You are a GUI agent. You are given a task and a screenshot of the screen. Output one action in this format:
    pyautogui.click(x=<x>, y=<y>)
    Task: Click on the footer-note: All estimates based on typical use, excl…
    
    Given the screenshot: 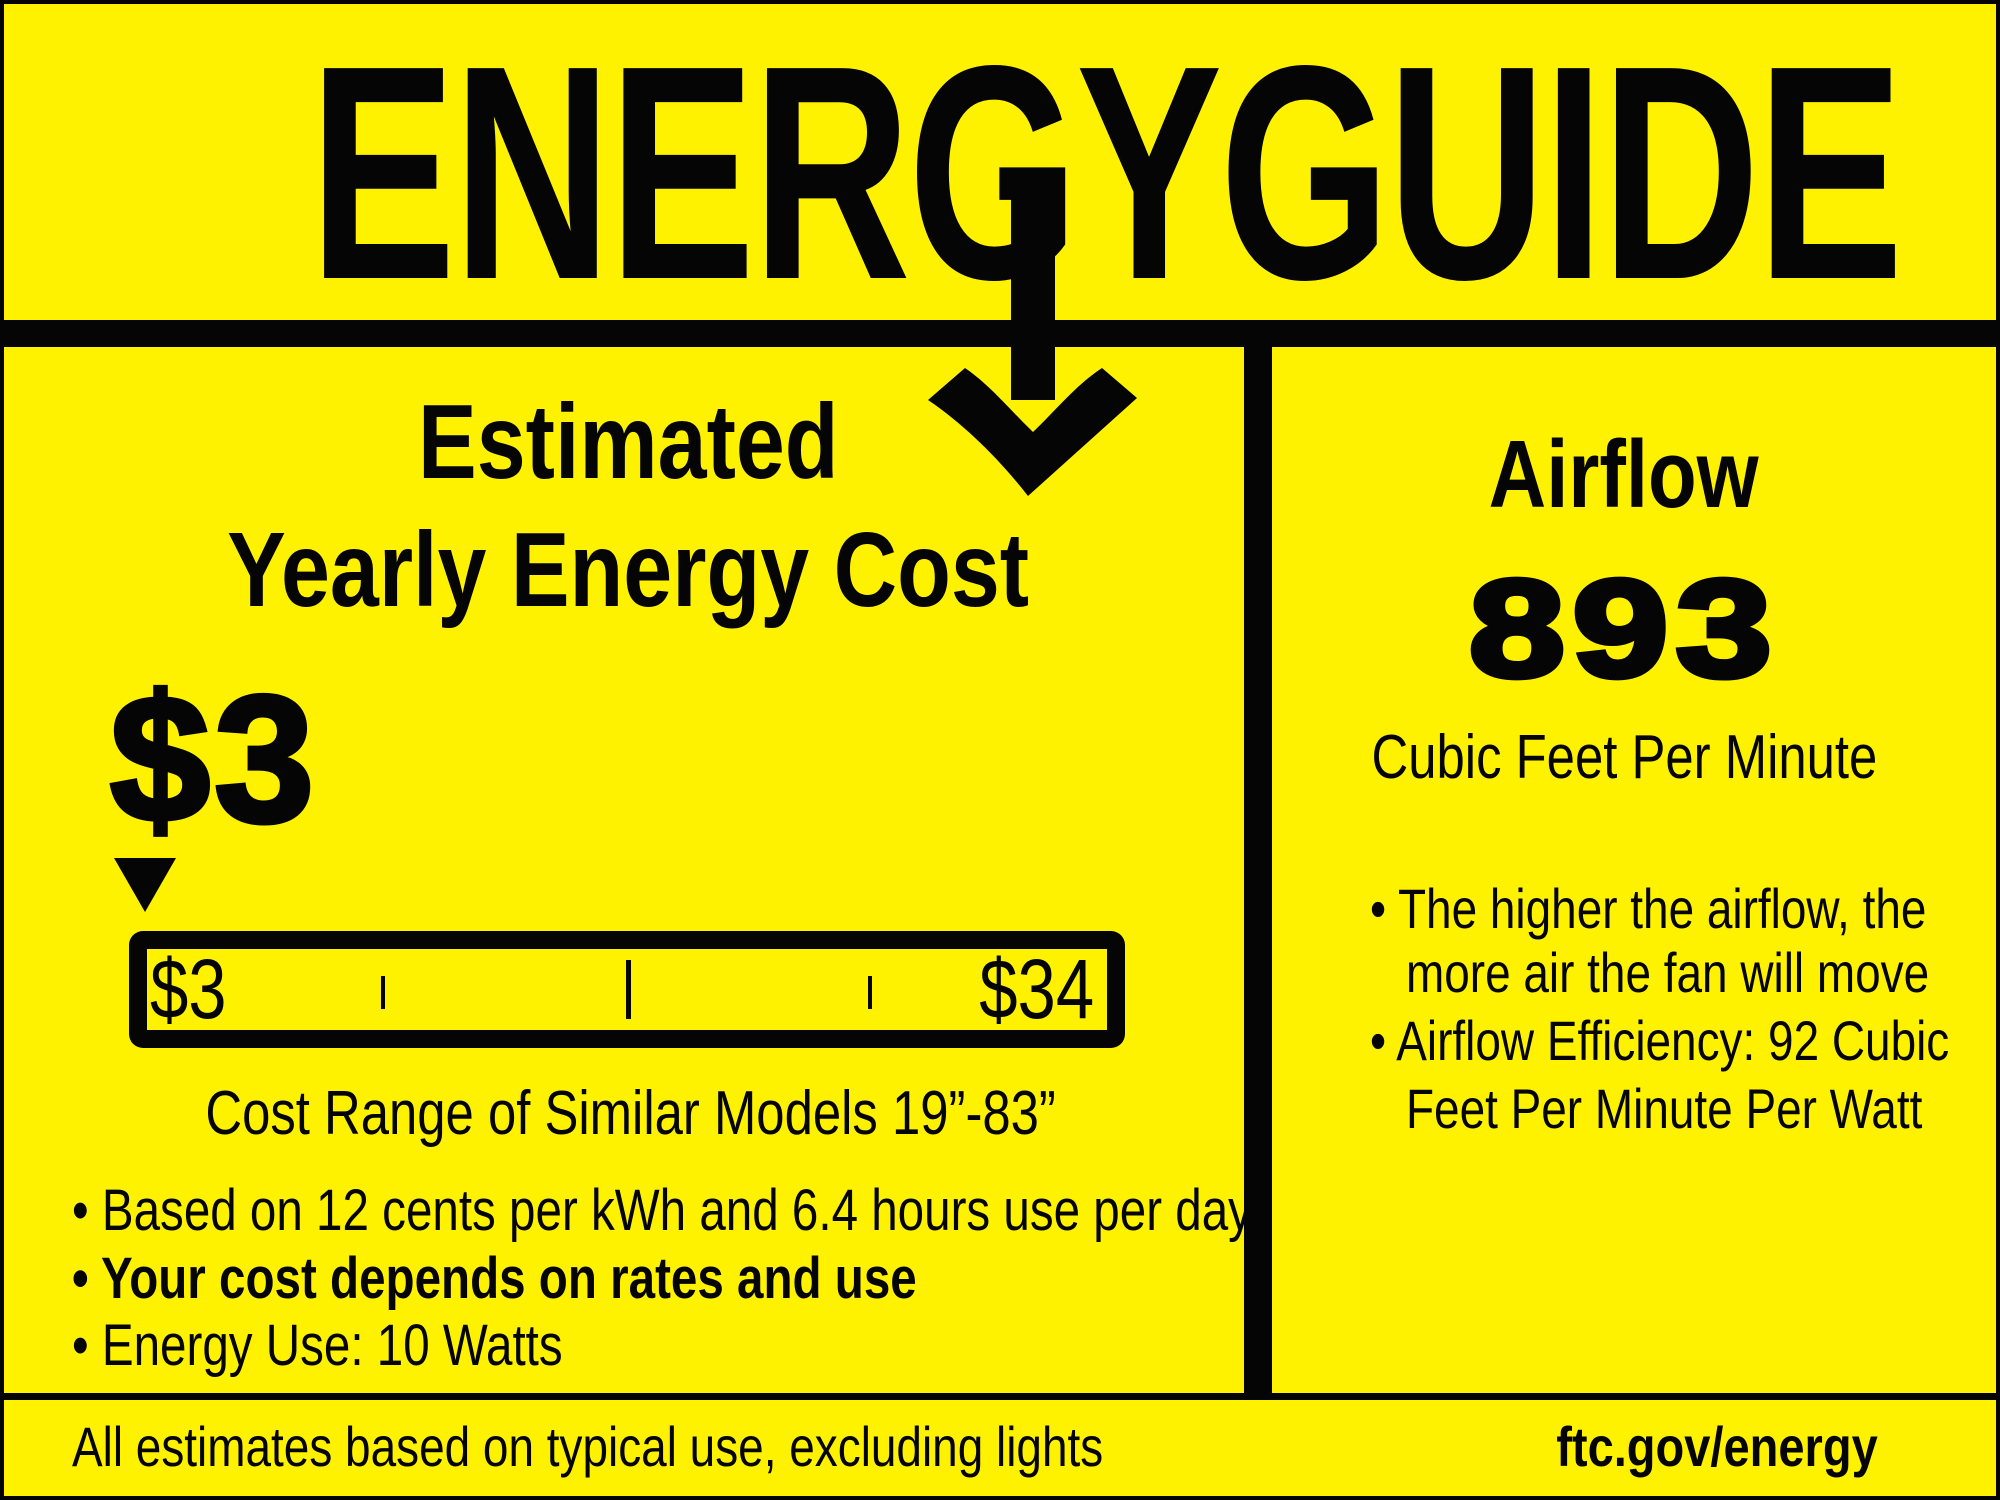 What is the action you would take?
    pyautogui.click(x=588, y=1446)
    